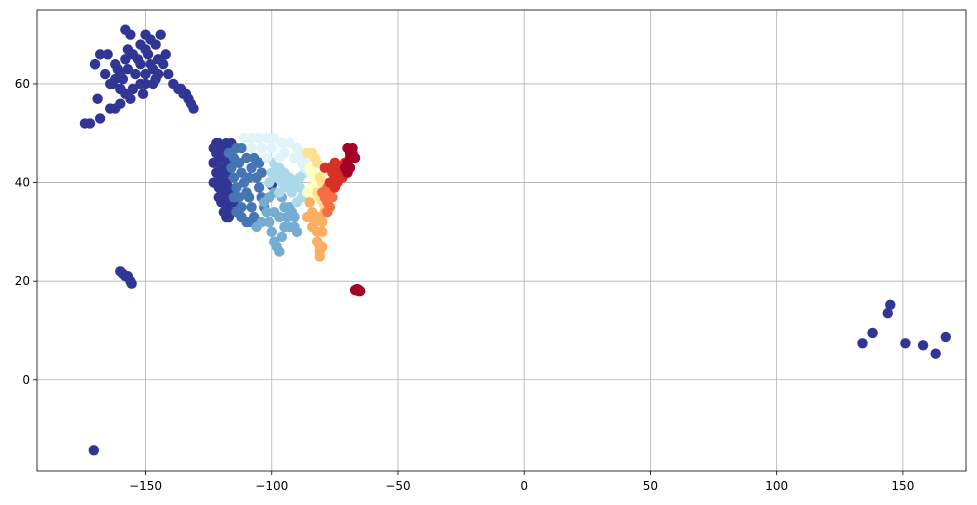 Image resolution: width=977 pixels, height=505 pixels. I want to click on x-tick-label: −150, so click(145, 486).